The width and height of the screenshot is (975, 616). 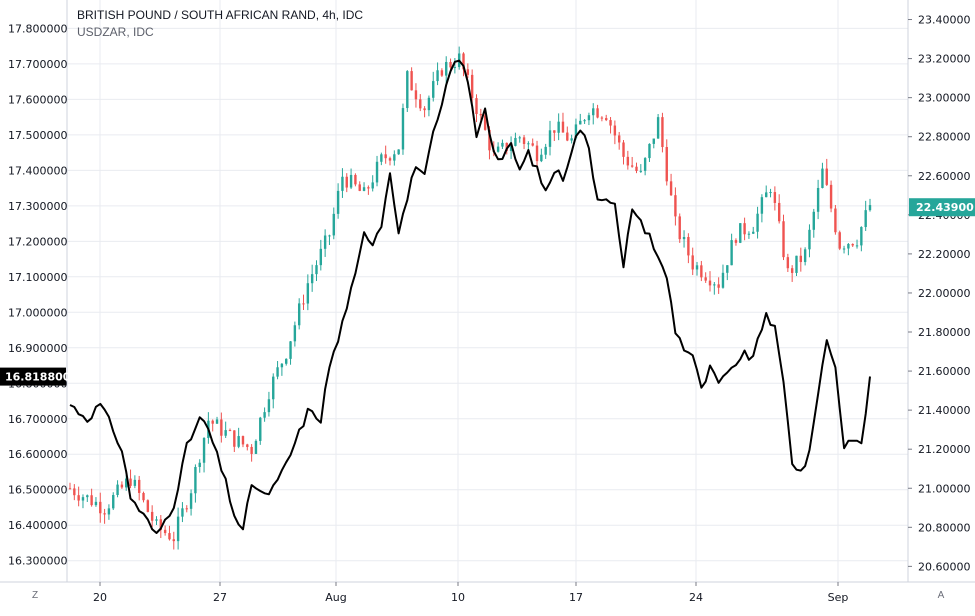 I want to click on right-tick-label: 21.20000, so click(x=944, y=449).